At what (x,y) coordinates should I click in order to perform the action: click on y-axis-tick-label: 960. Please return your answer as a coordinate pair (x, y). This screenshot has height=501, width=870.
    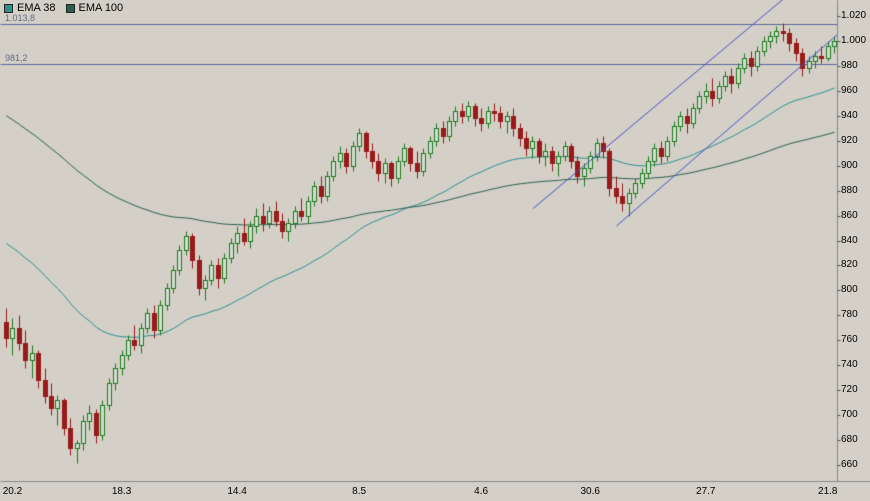
    Looking at the image, I should click on (849, 90).